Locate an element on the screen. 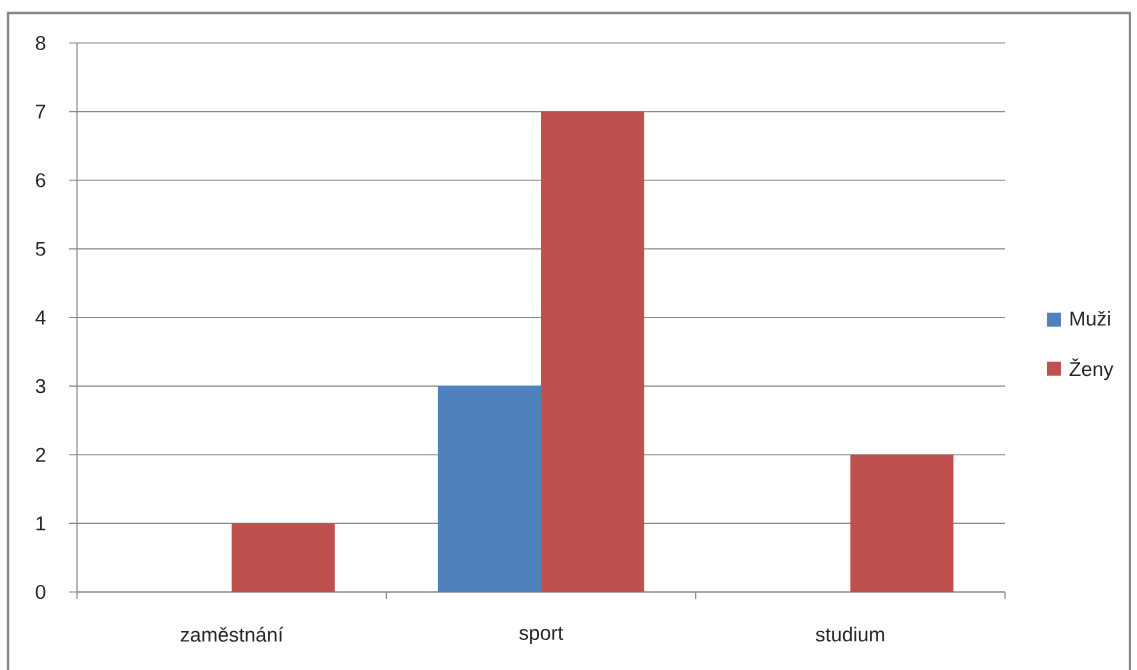  y-tick-label: 6 is located at coordinates (41, 180).